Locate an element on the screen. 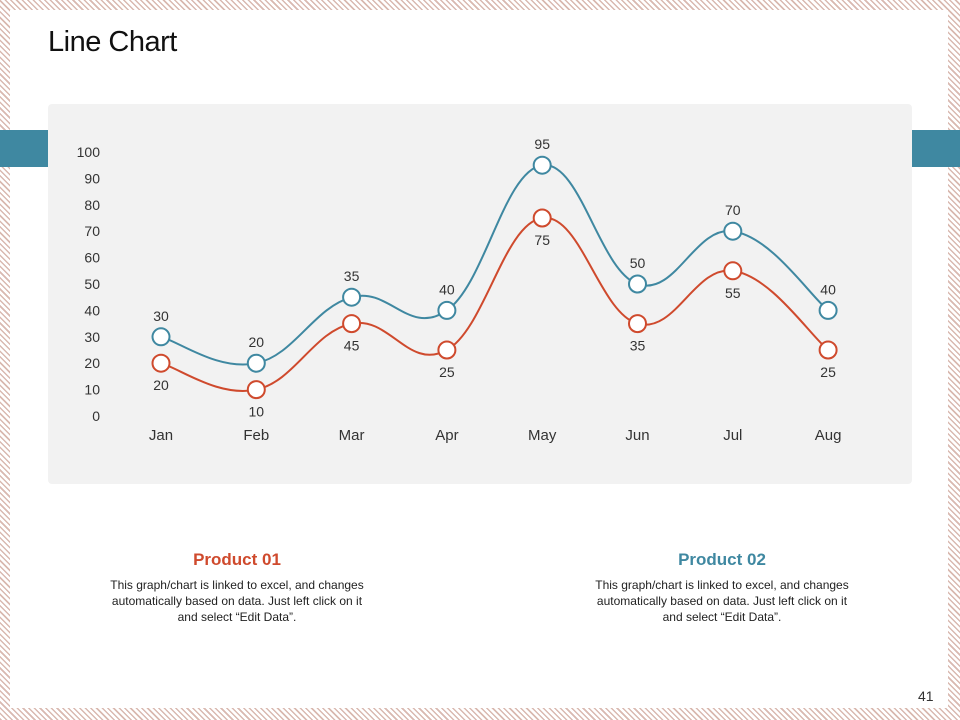 This screenshot has height=720, width=960. data-label-product-02: 30 is located at coordinates (161, 316).